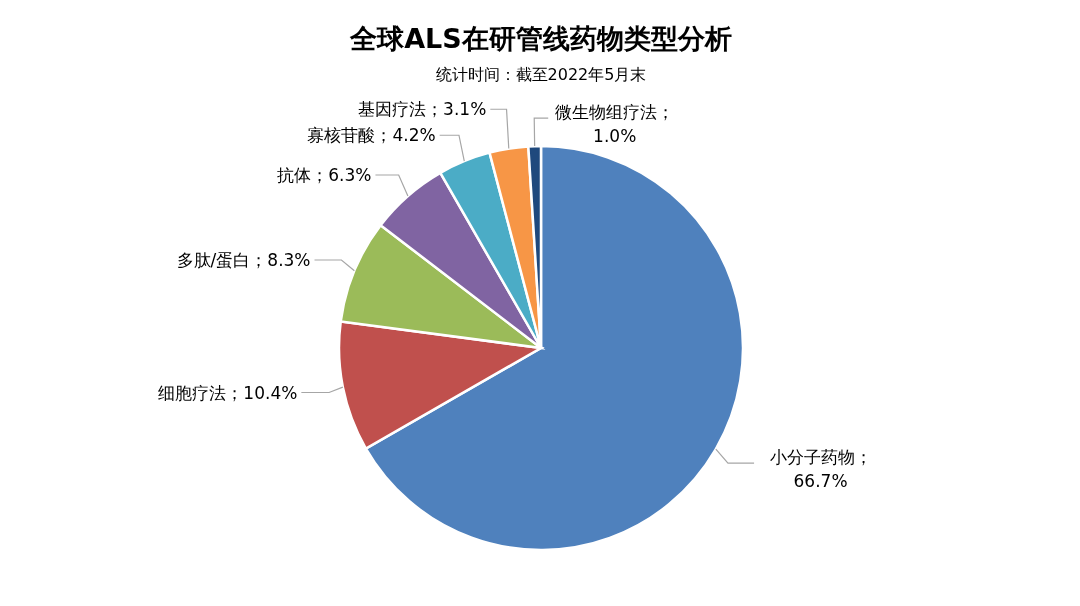 Image resolution: width=1080 pixels, height=606 pixels. What do you see at coordinates (541, 74) in the screenshot?
I see `chart-subtitle: 统计时间：截至2022年5月末` at bounding box center [541, 74].